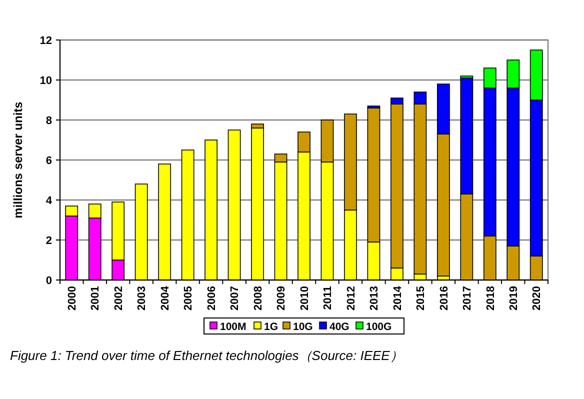  I want to click on y-tick-label: 12, so click(46, 40).